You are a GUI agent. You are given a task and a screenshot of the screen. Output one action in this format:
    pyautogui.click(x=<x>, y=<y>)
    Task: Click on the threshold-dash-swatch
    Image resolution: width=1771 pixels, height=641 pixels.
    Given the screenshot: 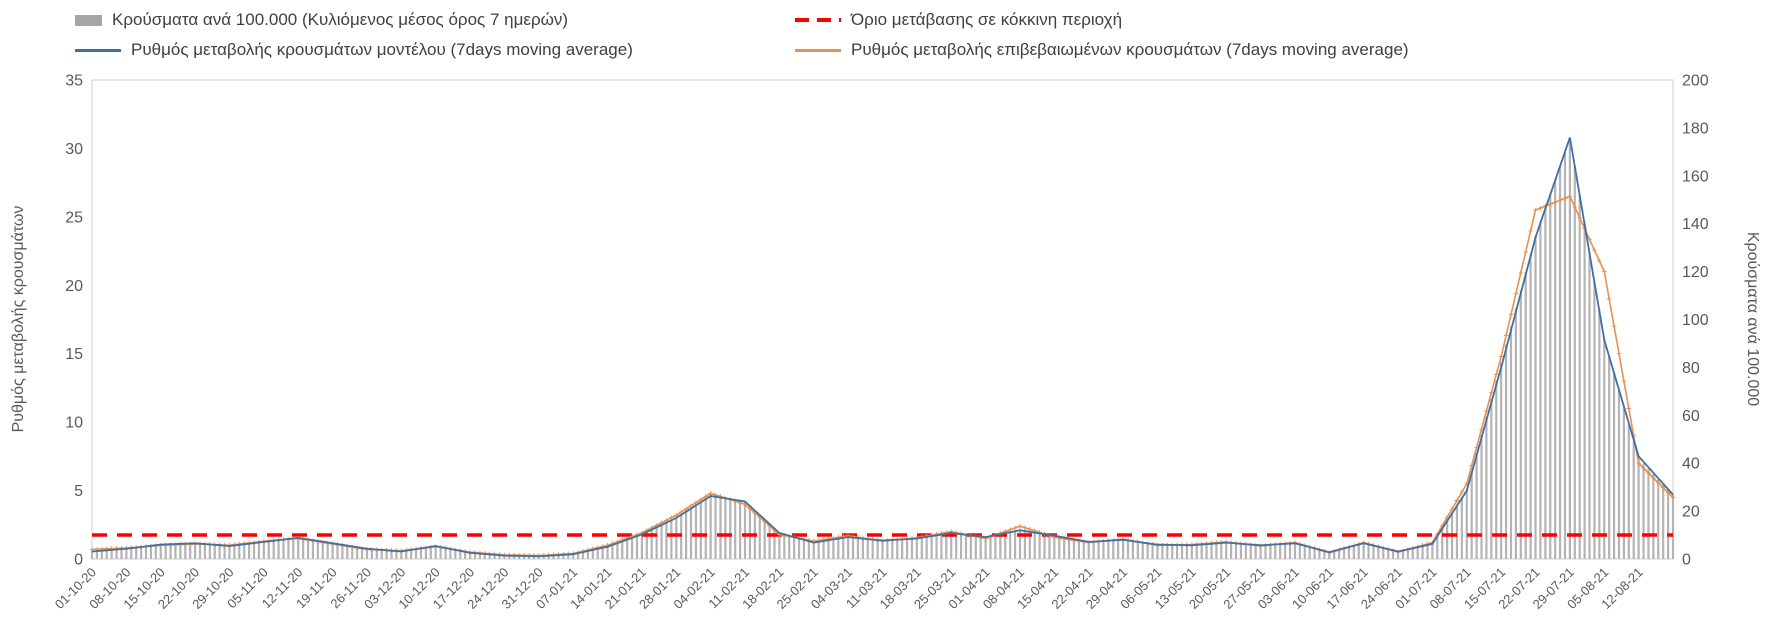 What is the action you would take?
    pyautogui.click(x=818, y=20)
    